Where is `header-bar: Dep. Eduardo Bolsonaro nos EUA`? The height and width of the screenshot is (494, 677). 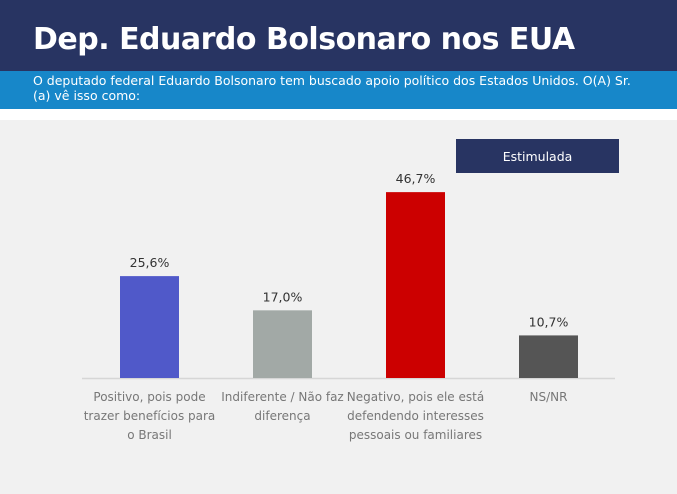 header-bar: Dep. Eduardo Bolsonaro nos EUA is located at coordinates (338, 35).